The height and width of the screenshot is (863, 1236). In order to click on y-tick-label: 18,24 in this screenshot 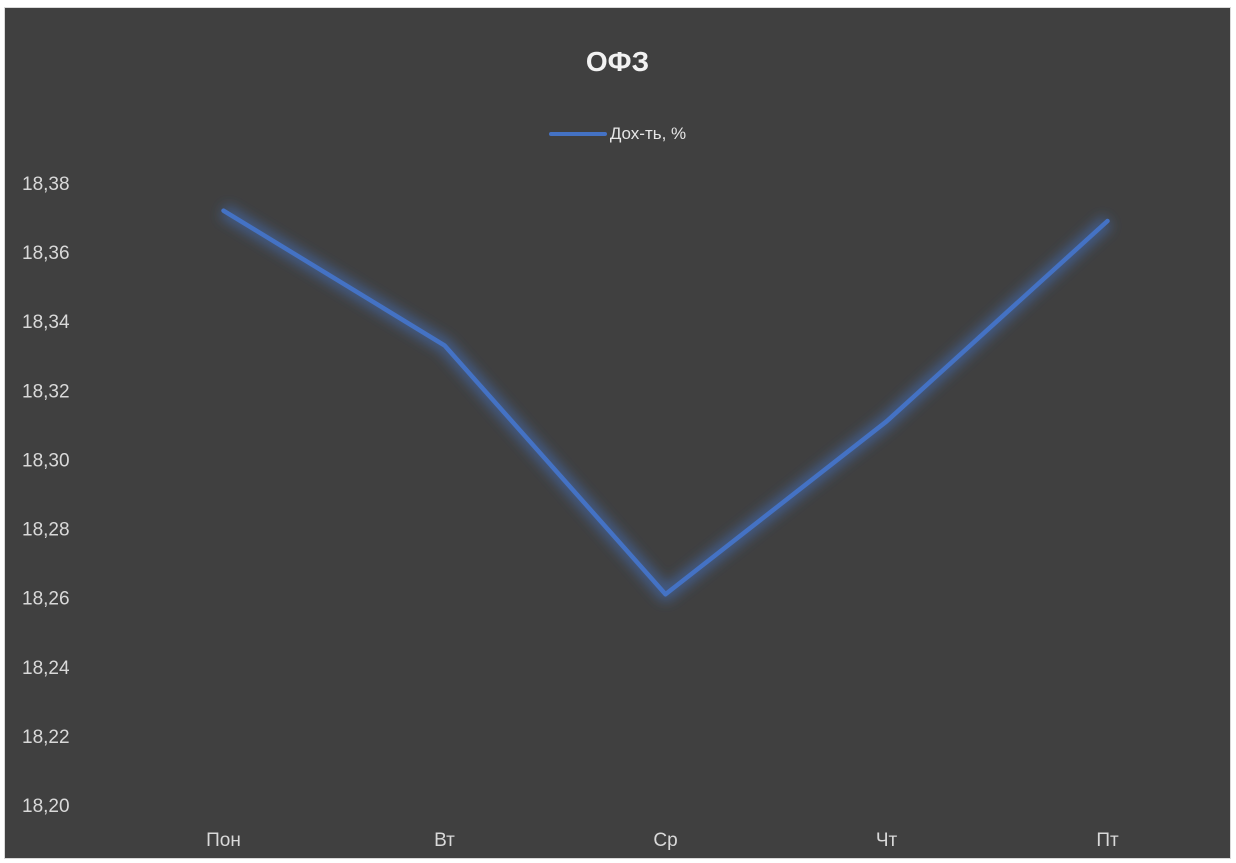, I will do `click(46, 668)`.